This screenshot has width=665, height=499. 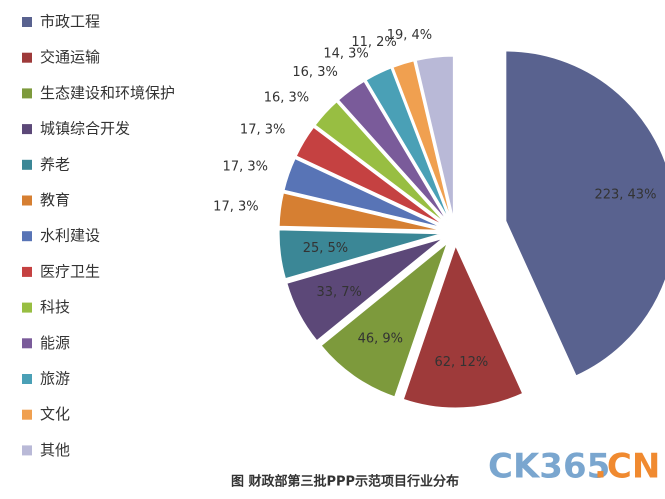 What do you see at coordinates (70, 271) in the screenshot?
I see `legend-label: 医疗卫生` at bounding box center [70, 271].